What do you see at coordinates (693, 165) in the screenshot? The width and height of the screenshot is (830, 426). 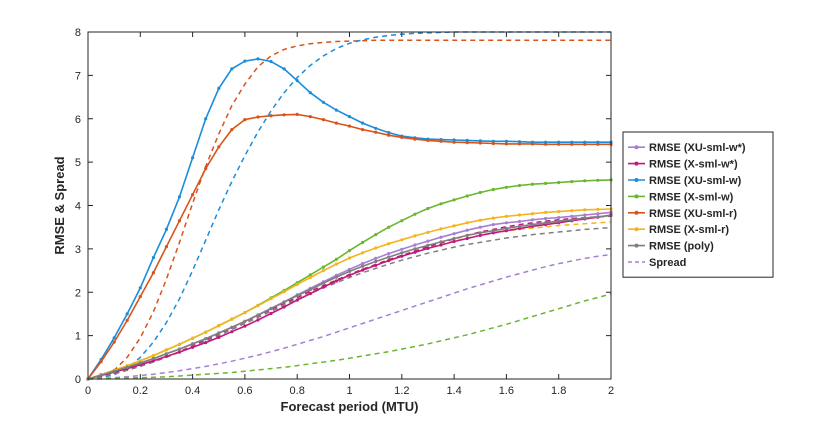 I see `legend-label: RMSE (X-sml-w*)` at bounding box center [693, 165].